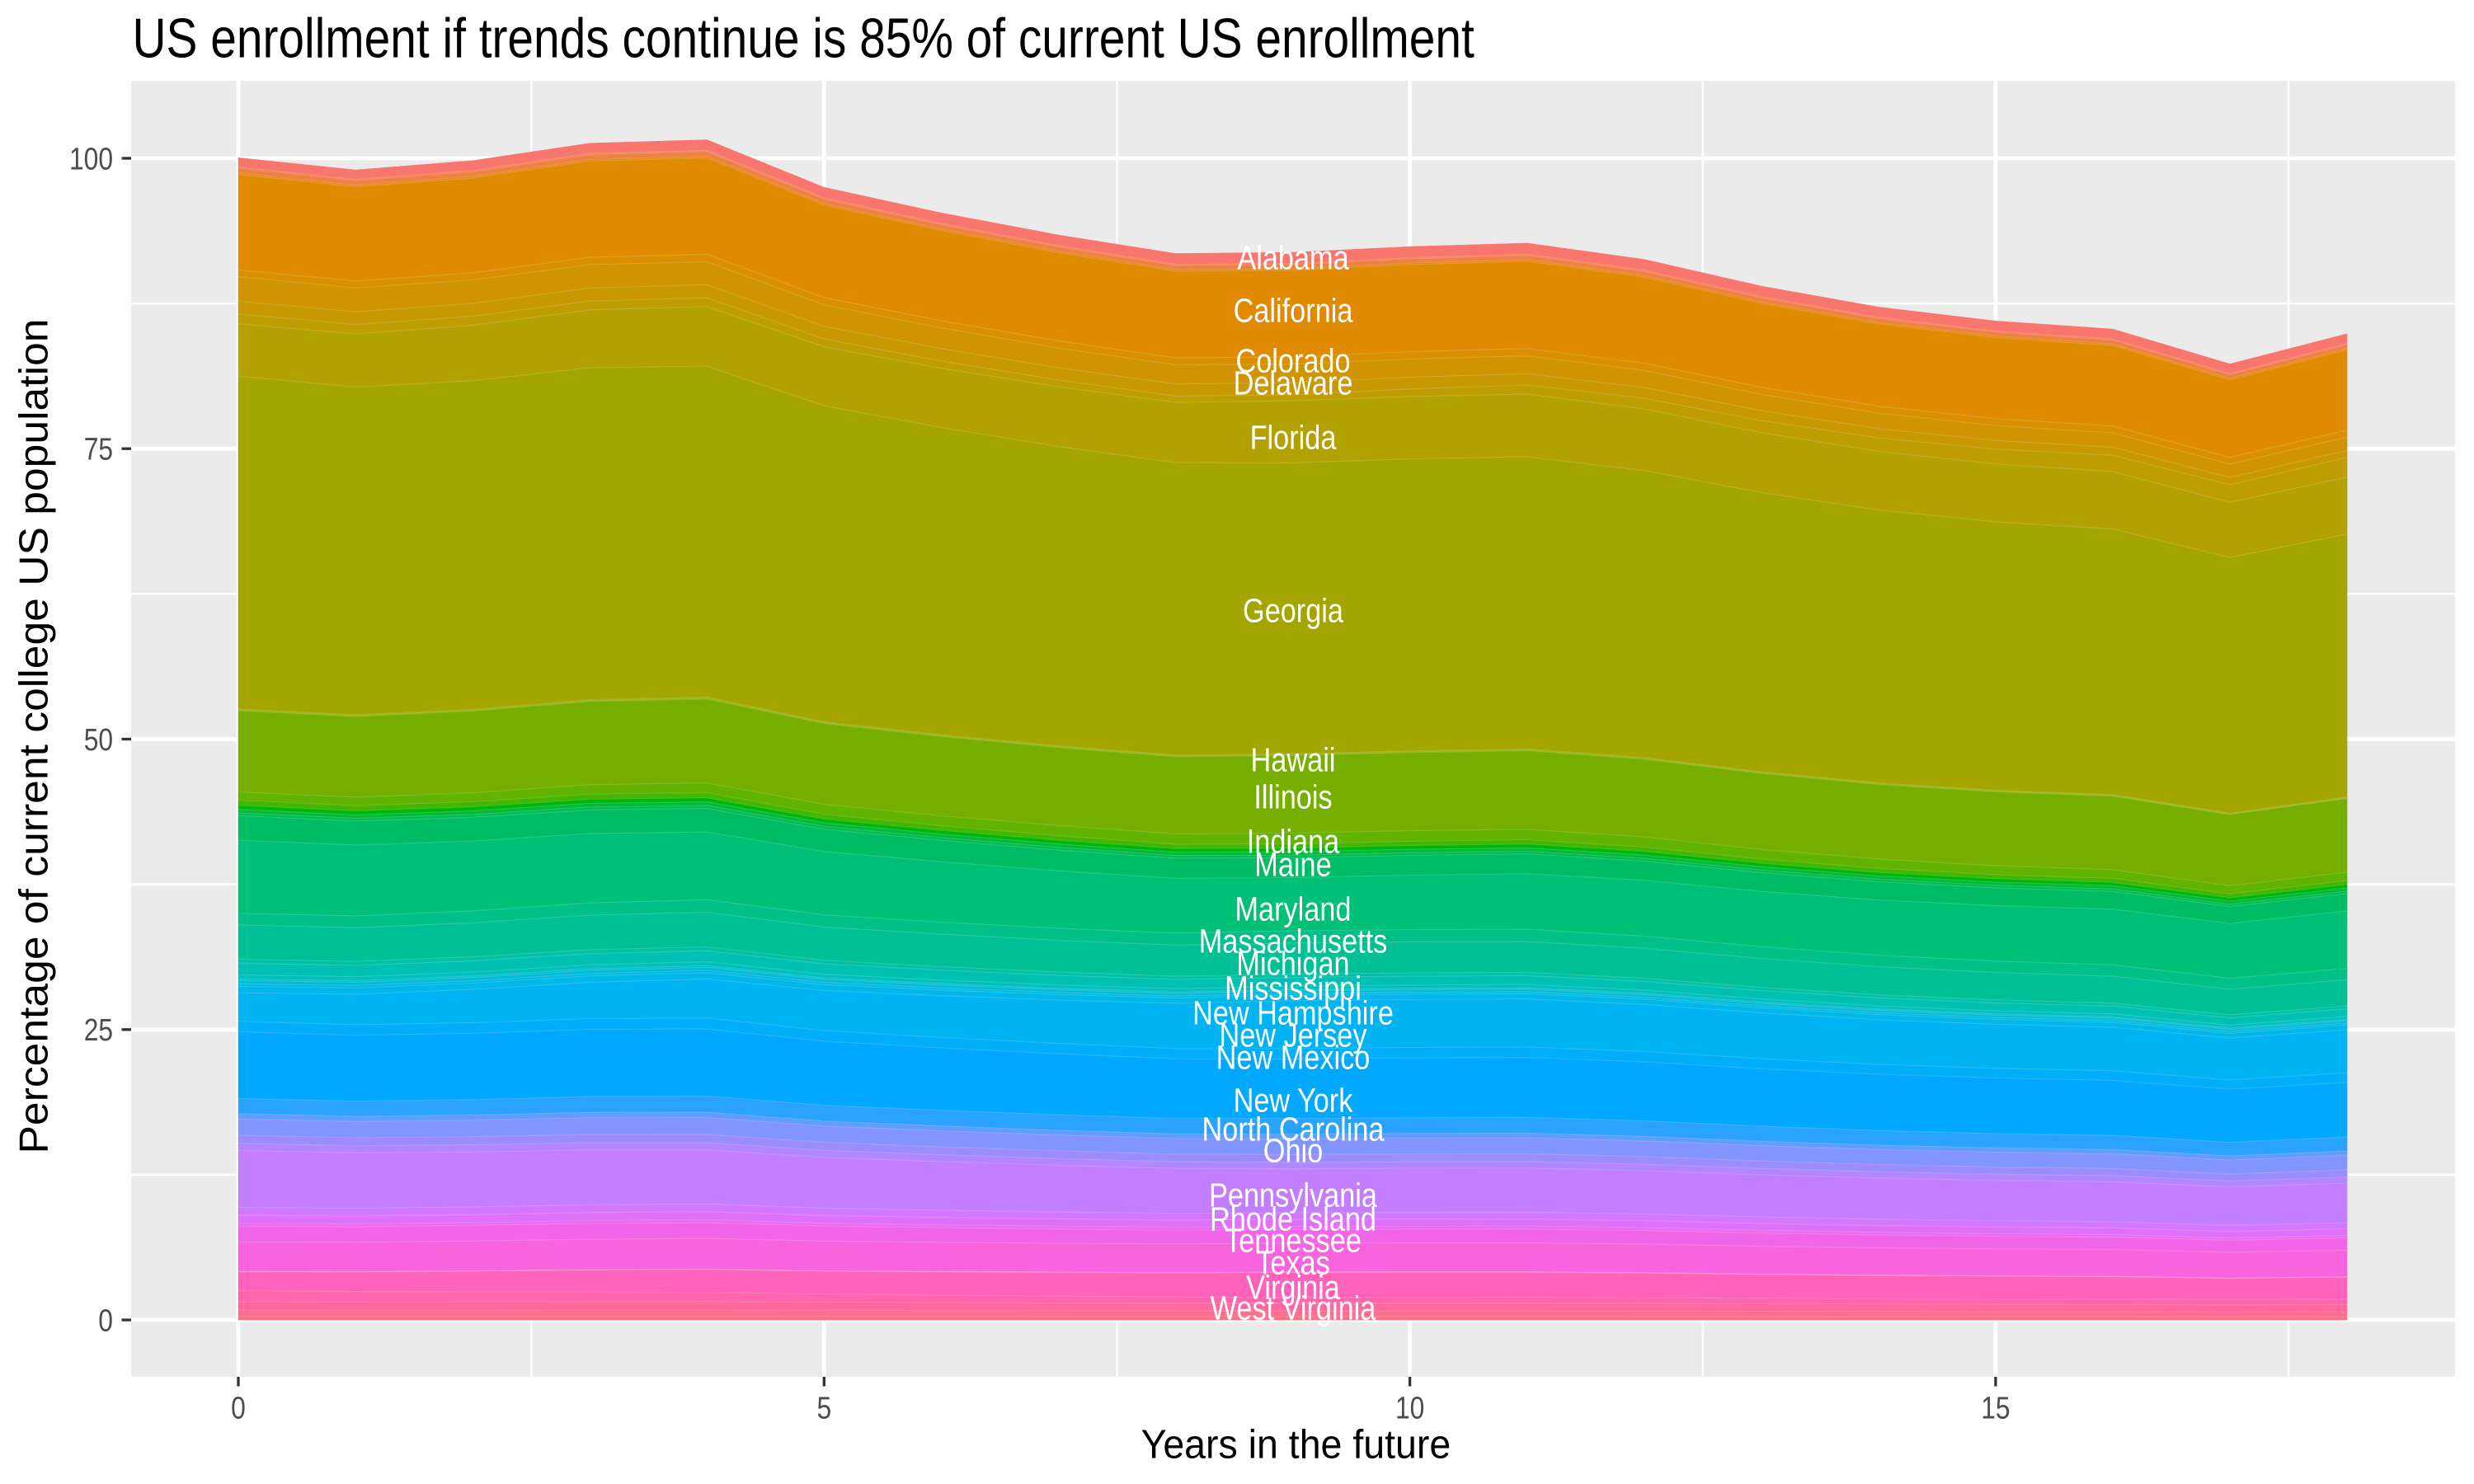  What do you see at coordinates (1293, 909) in the screenshot?
I see `svg-text: Maryland` at bounding box center [1293, 909].